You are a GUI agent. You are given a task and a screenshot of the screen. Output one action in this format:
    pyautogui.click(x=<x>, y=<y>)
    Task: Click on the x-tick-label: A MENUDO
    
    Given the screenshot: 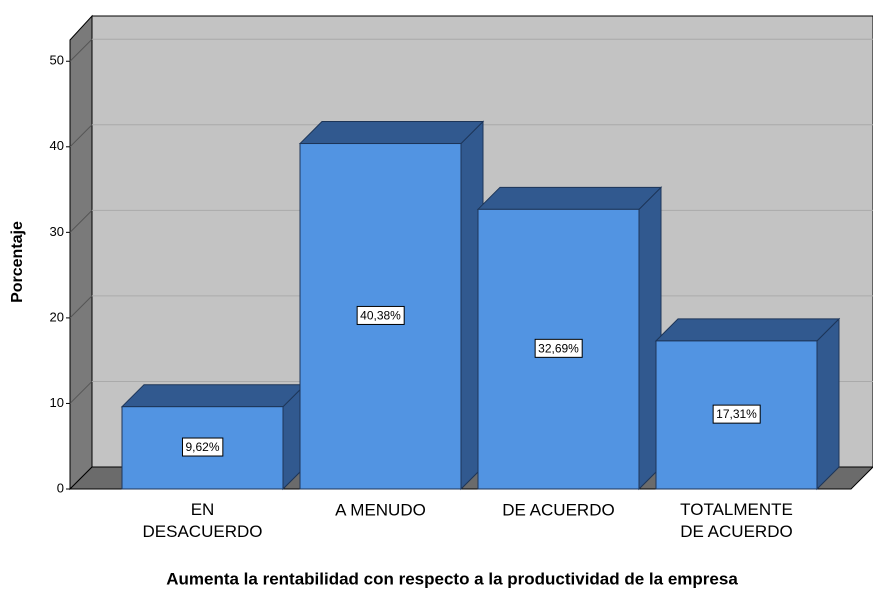 What is the action you would take?
    pyautogui.click(x=380, y=509)
    